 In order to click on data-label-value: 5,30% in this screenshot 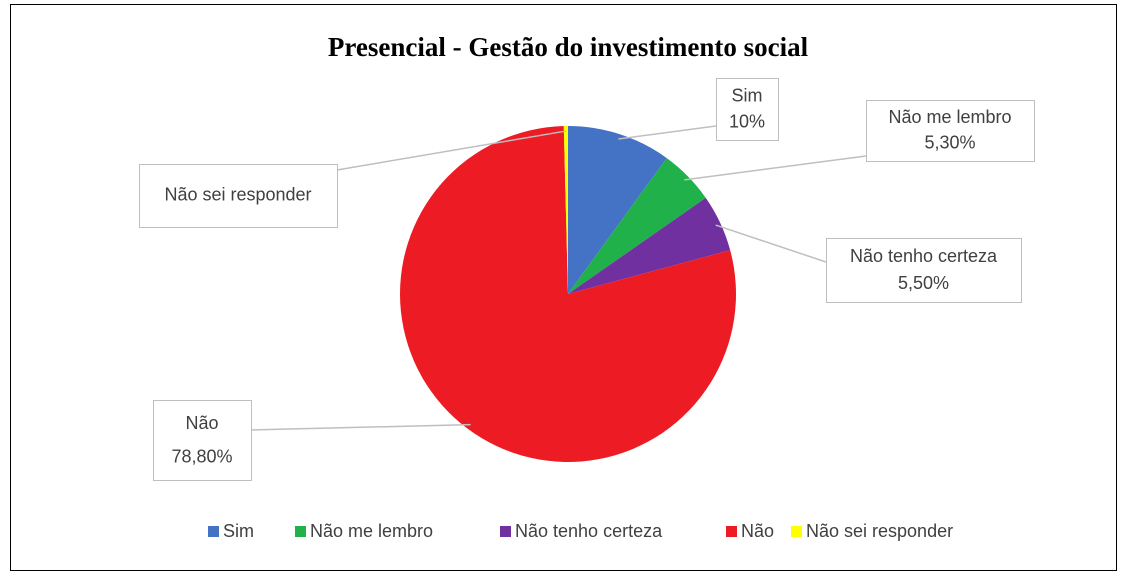, I will do `click(949, 143)`.